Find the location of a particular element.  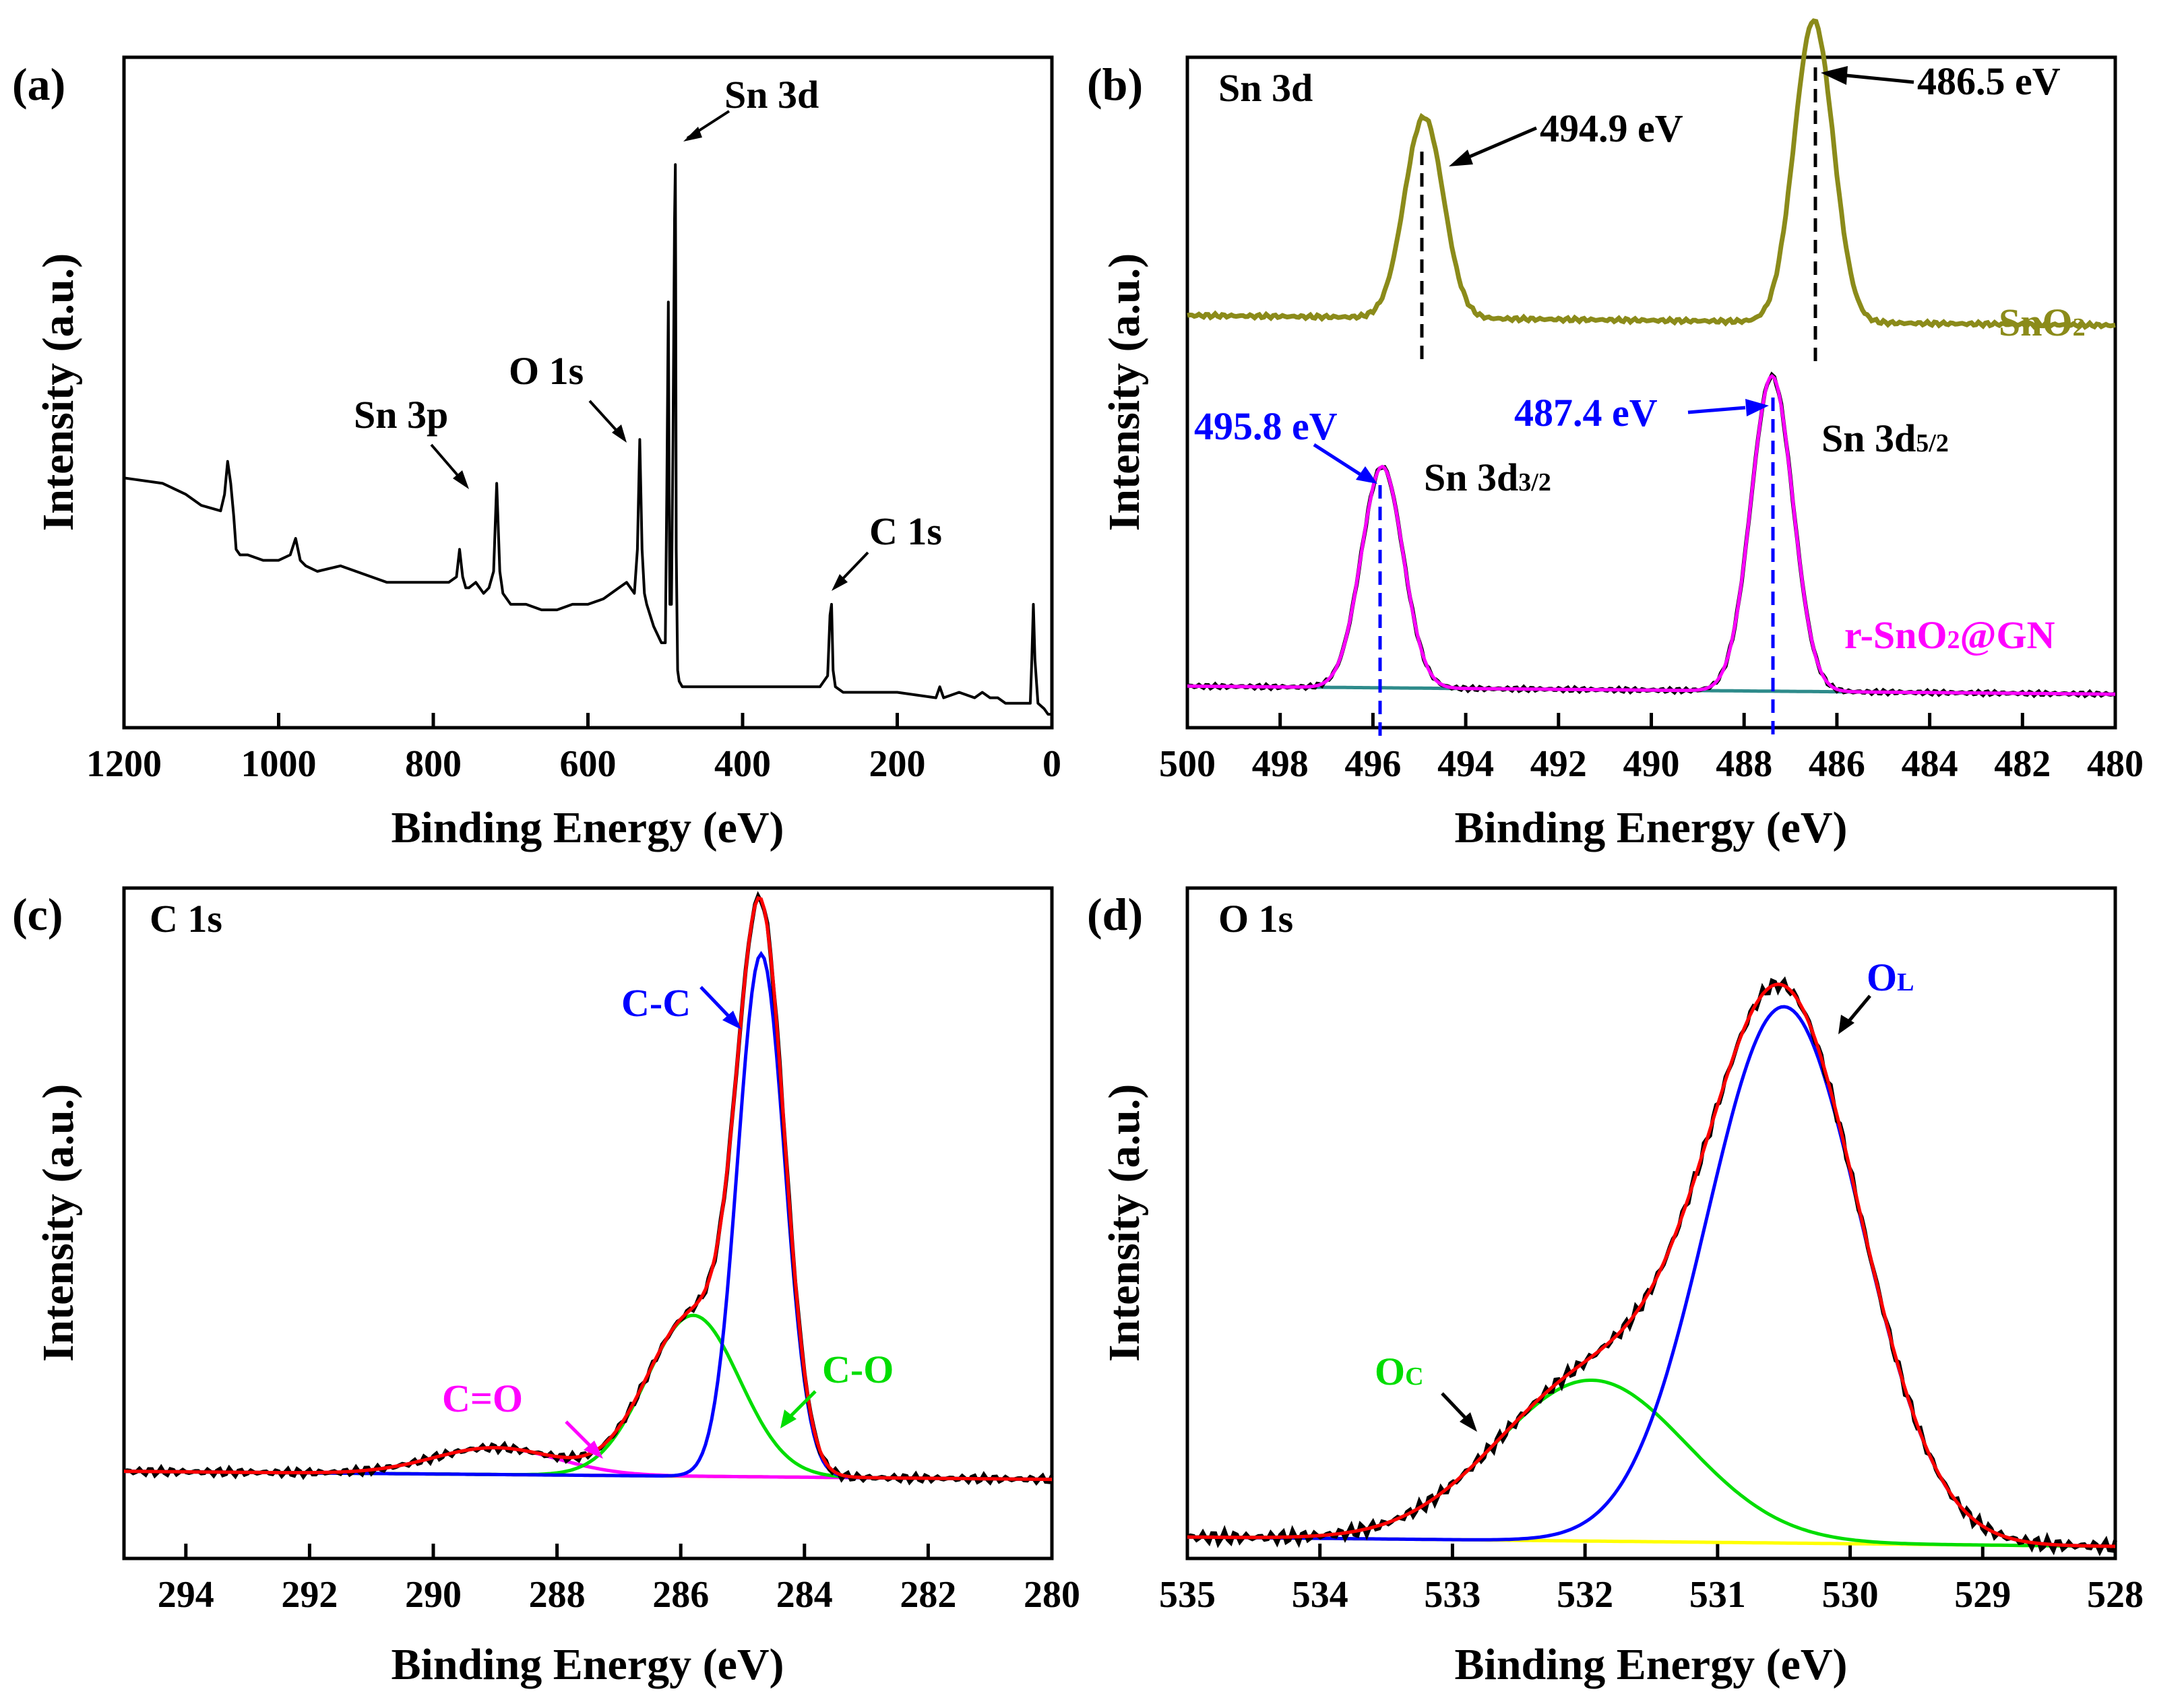

legend-label-rsno2gn: r-SnO2@GN is located at coordinates (1950, 635).